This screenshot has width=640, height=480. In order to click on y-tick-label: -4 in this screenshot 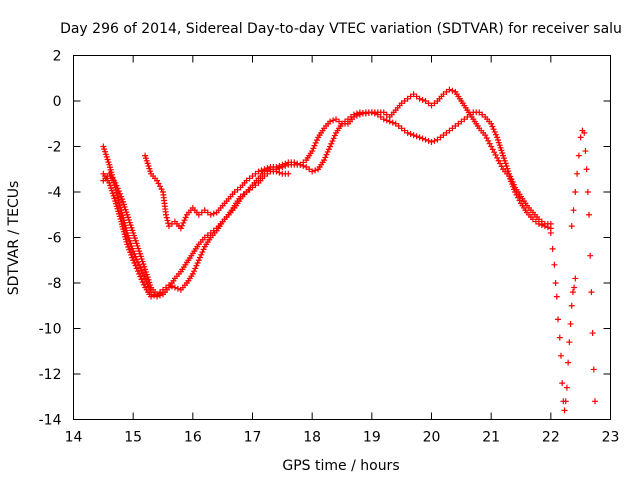, I will do `click(55, 193)`.